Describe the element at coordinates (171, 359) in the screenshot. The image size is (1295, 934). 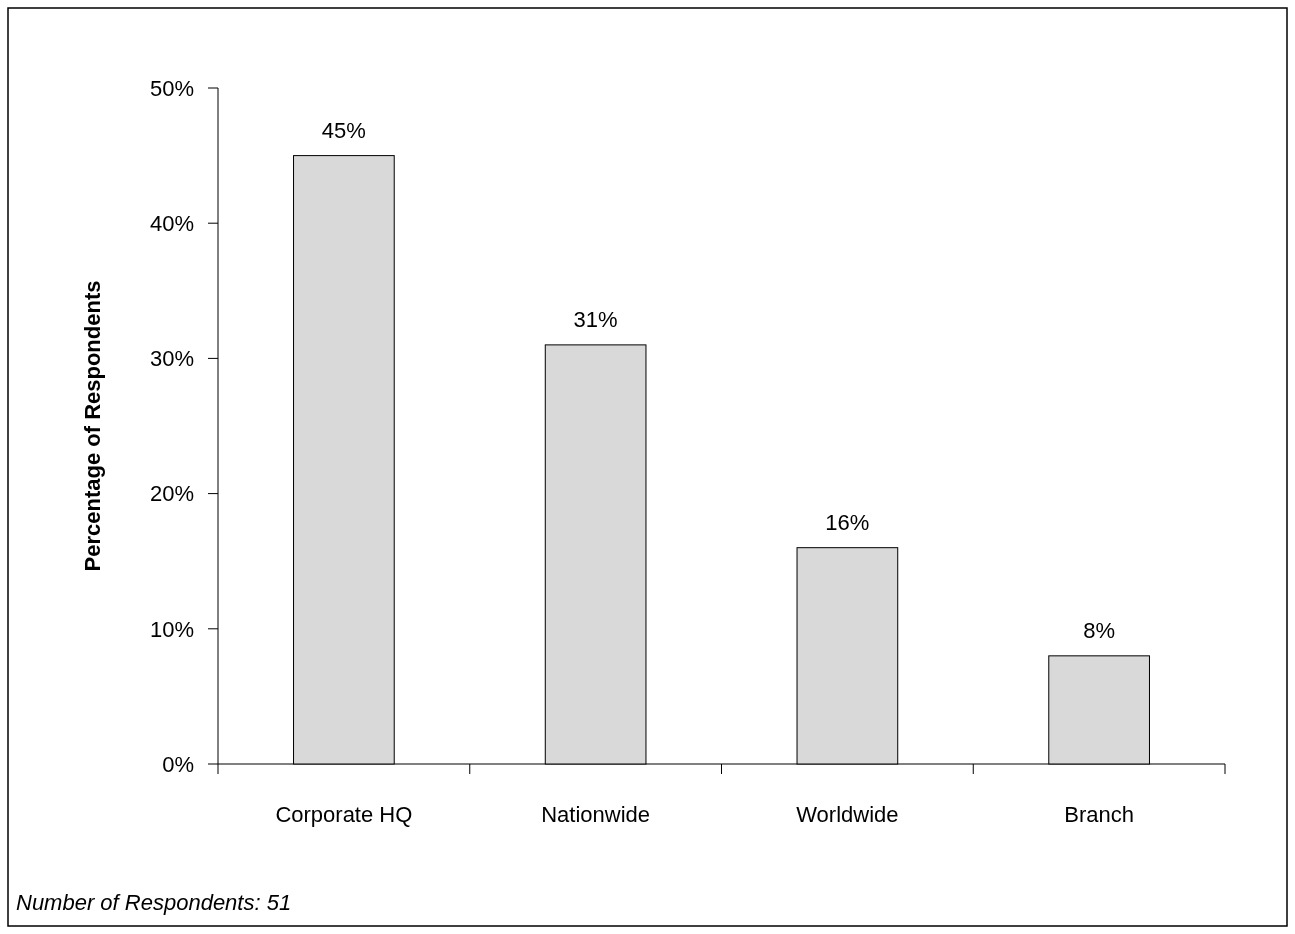
I see `y-tick-label: 30%` at that location.